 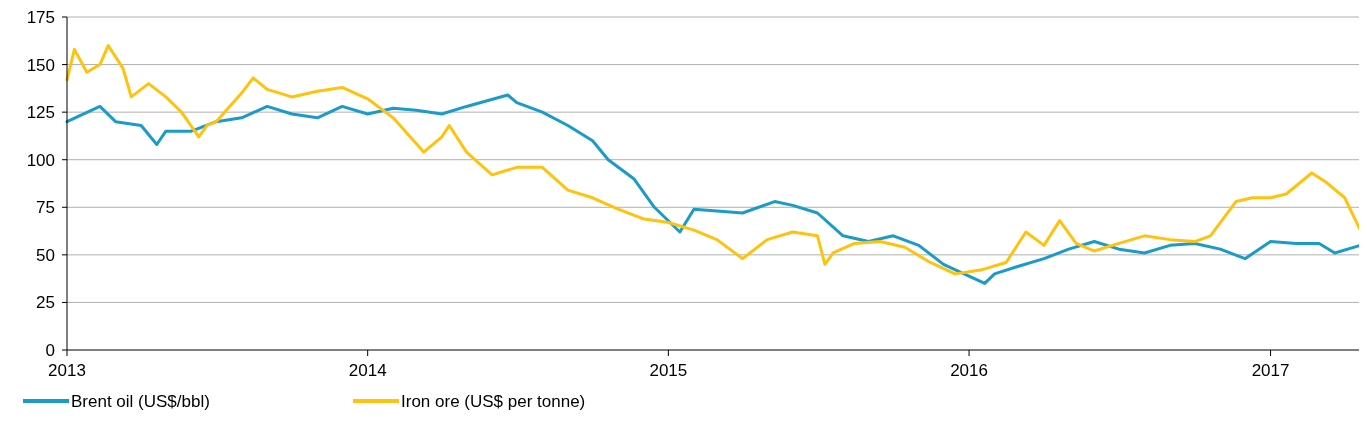 What do you see at coordinates (969, 370) in the screenshot?
I see `x-tick-label: 2016` at bounding box center [969, 370].